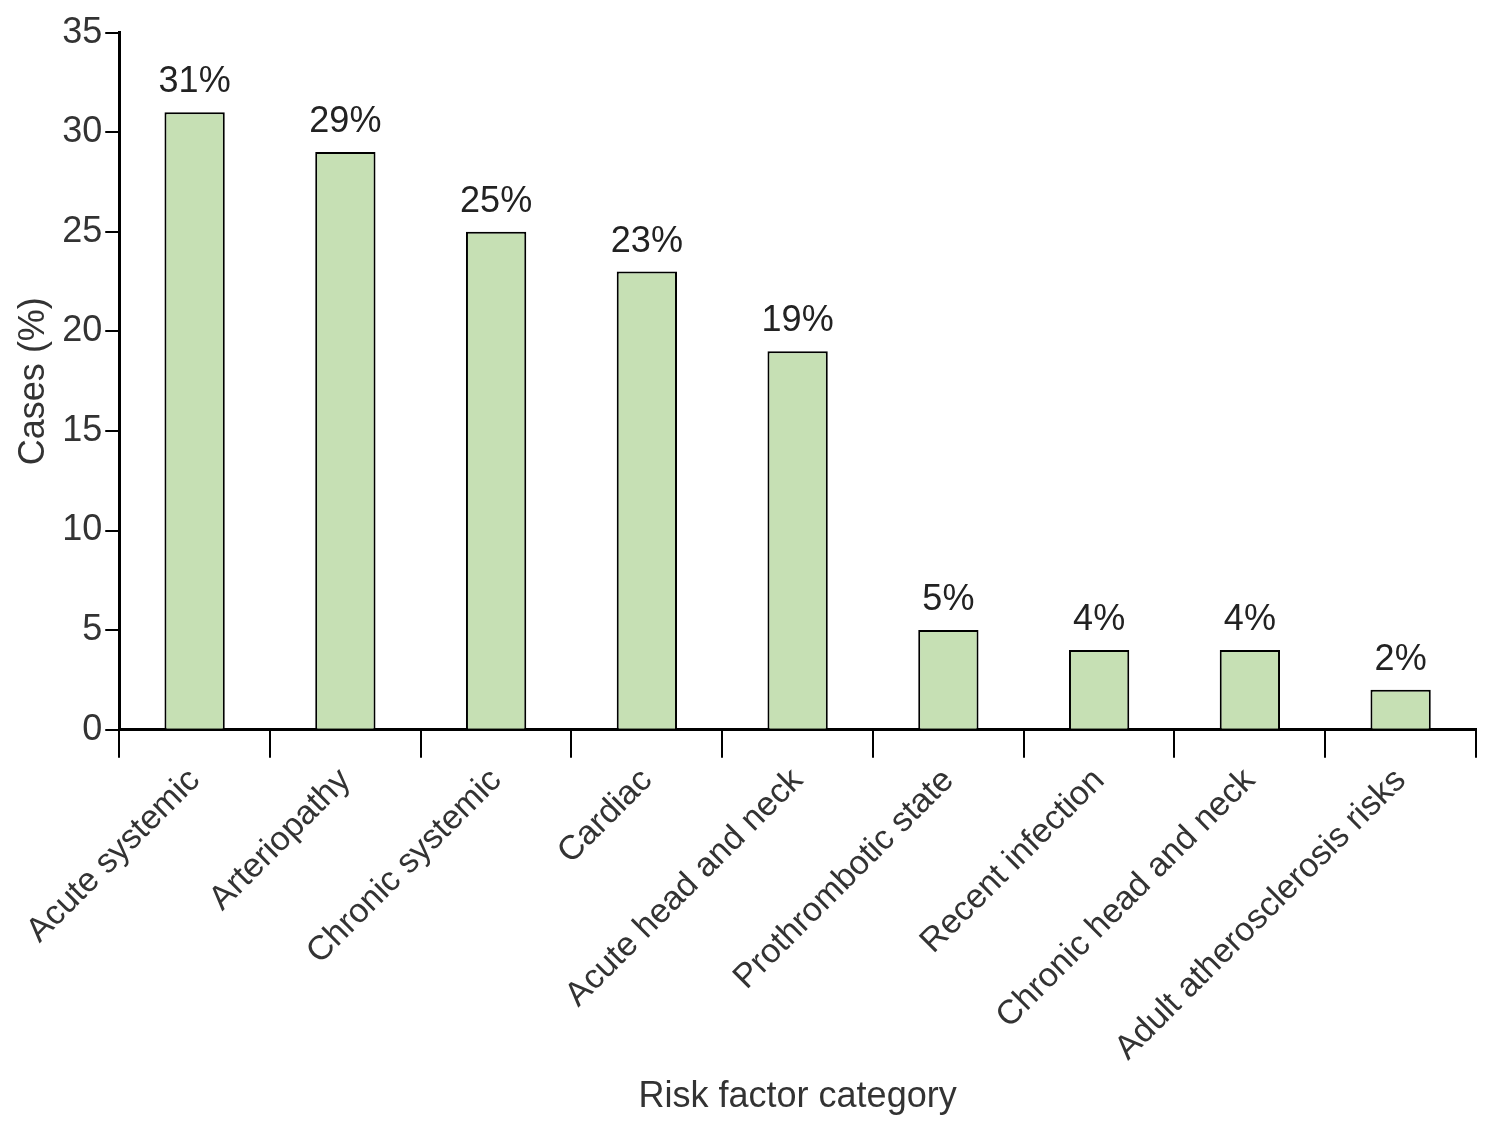 Image resolution: width=1494 pixels, height=1131 pixels. What do you see at coordinates (82, 428) in the screenshot?
I see `y-tick-label: 15` at bounding box center [82, 428].